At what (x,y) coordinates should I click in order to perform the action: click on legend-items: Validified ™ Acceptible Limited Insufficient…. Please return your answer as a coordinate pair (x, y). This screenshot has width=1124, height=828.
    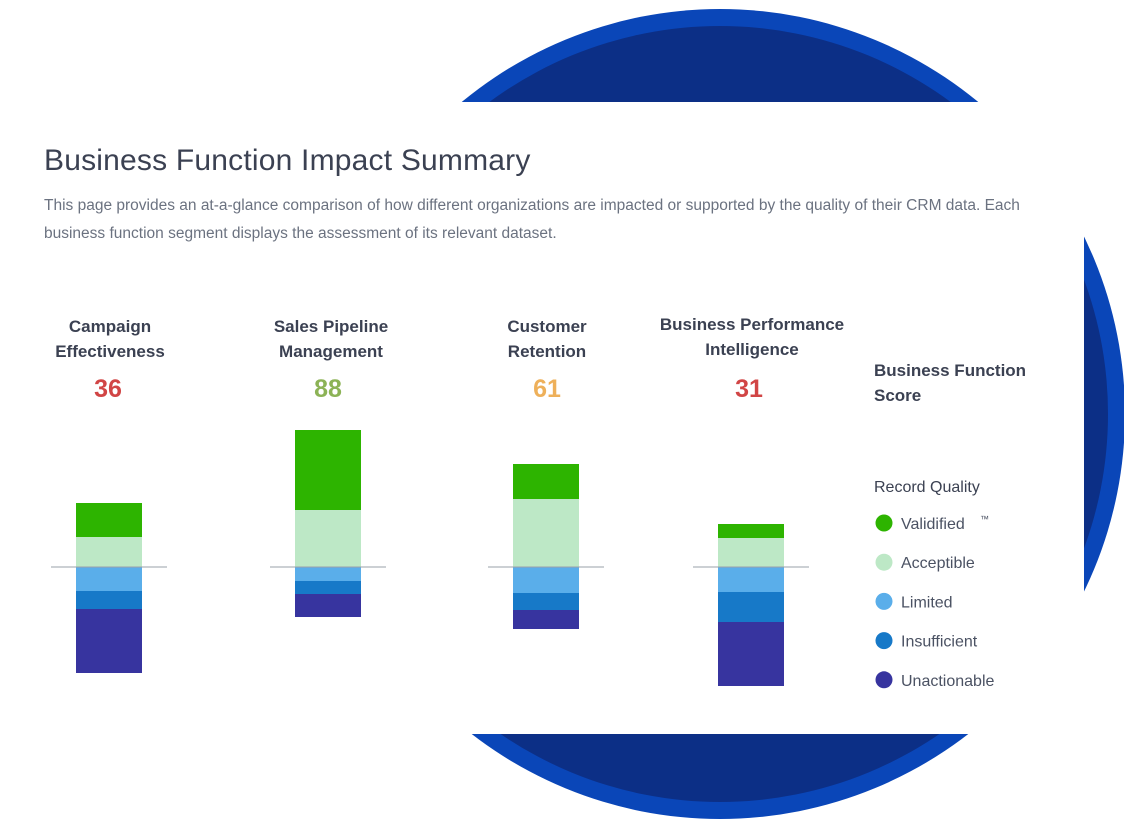
    Looking at the image, I should click on (935, 602).